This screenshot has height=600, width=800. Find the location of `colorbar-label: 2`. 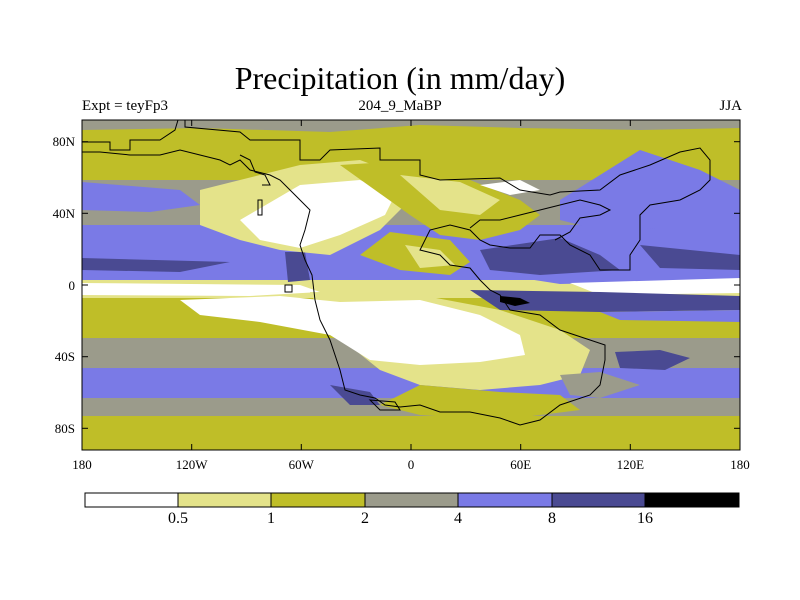

colorbar-label: 2 is located at coordinates (365, 518).